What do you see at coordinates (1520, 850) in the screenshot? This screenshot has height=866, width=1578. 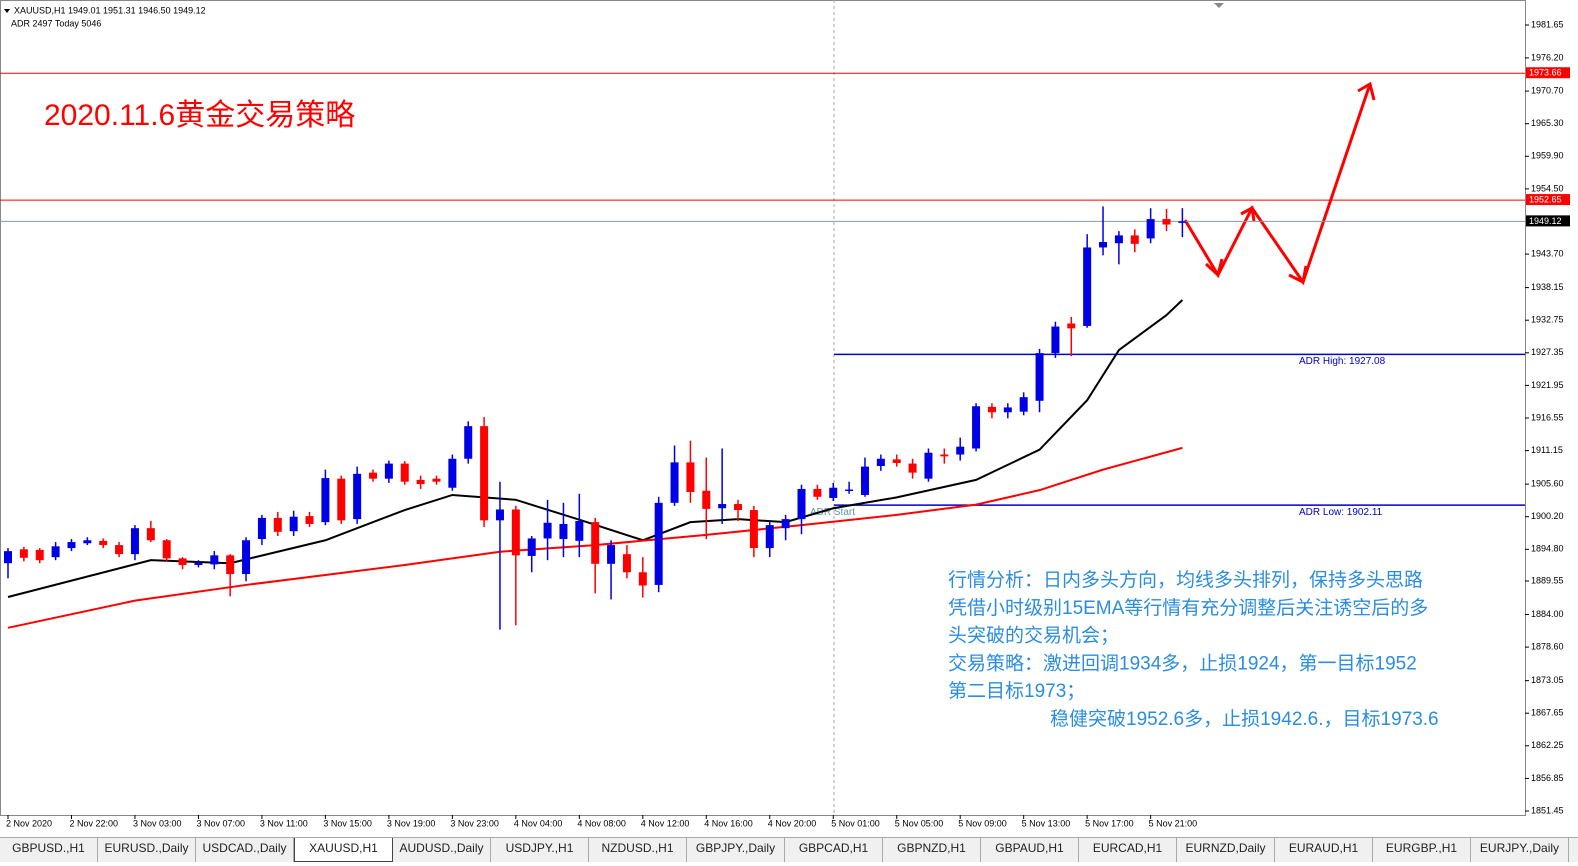 I see `symbol-tab: EURJPY.,Daily` at bounding box center [1520, 850].